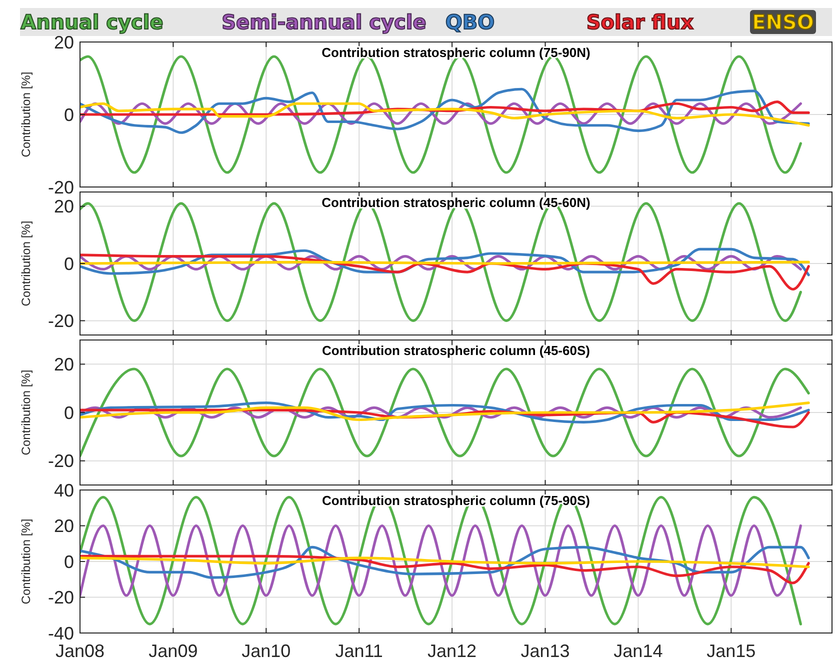 The image size is (835, 666). What do you see at coordinates (324, 22) in the screenshot?
I see `text: Semi-annual cycle` at bounding box center [324, 22].